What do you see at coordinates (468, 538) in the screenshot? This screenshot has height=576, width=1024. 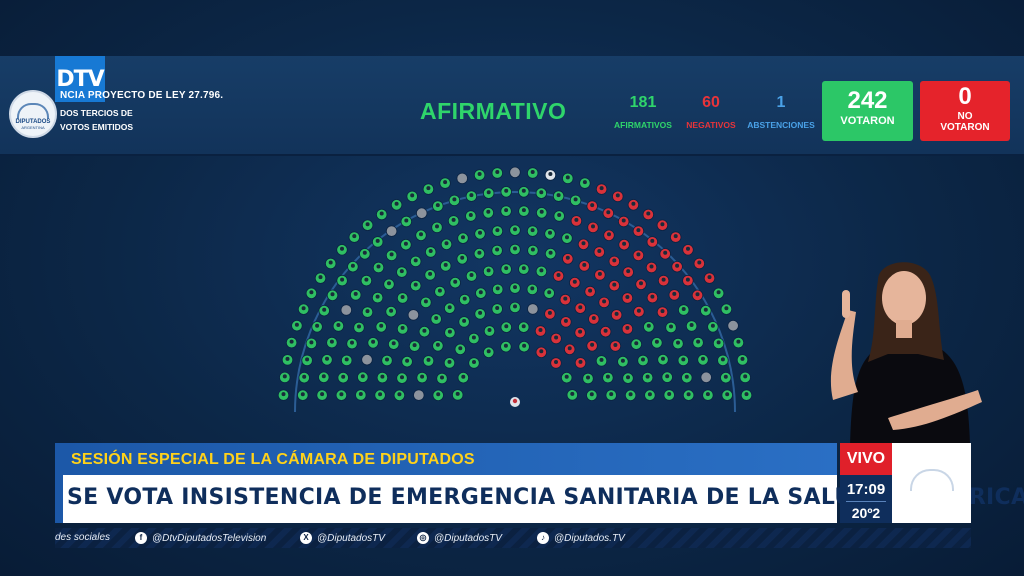 I see `instagram-handle: @DiputadosTV` at bounding box center [468, 538].